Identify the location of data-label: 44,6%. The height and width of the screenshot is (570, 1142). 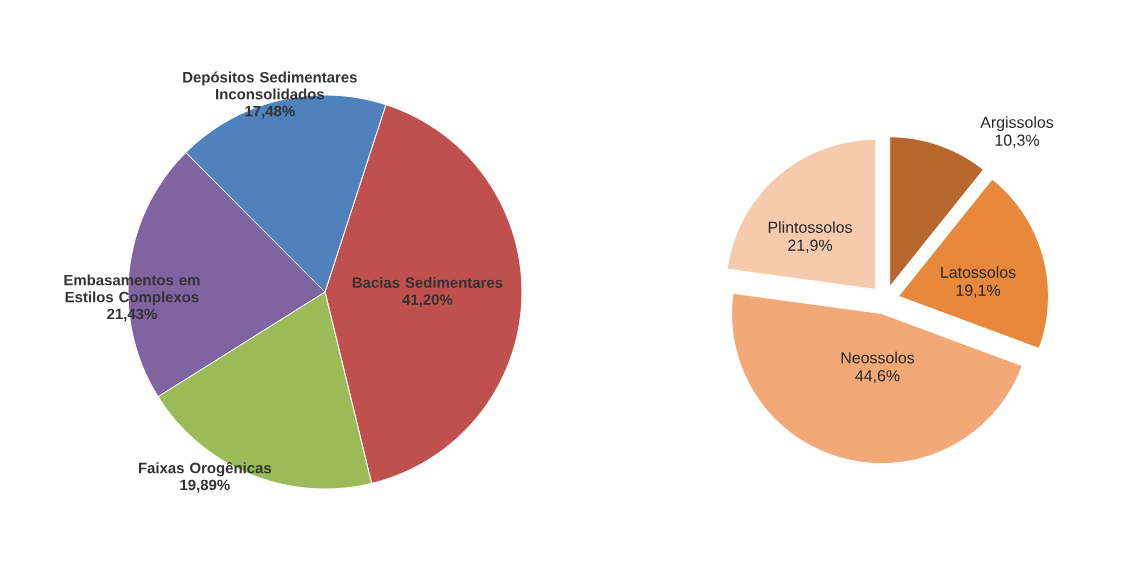
(877, 377).